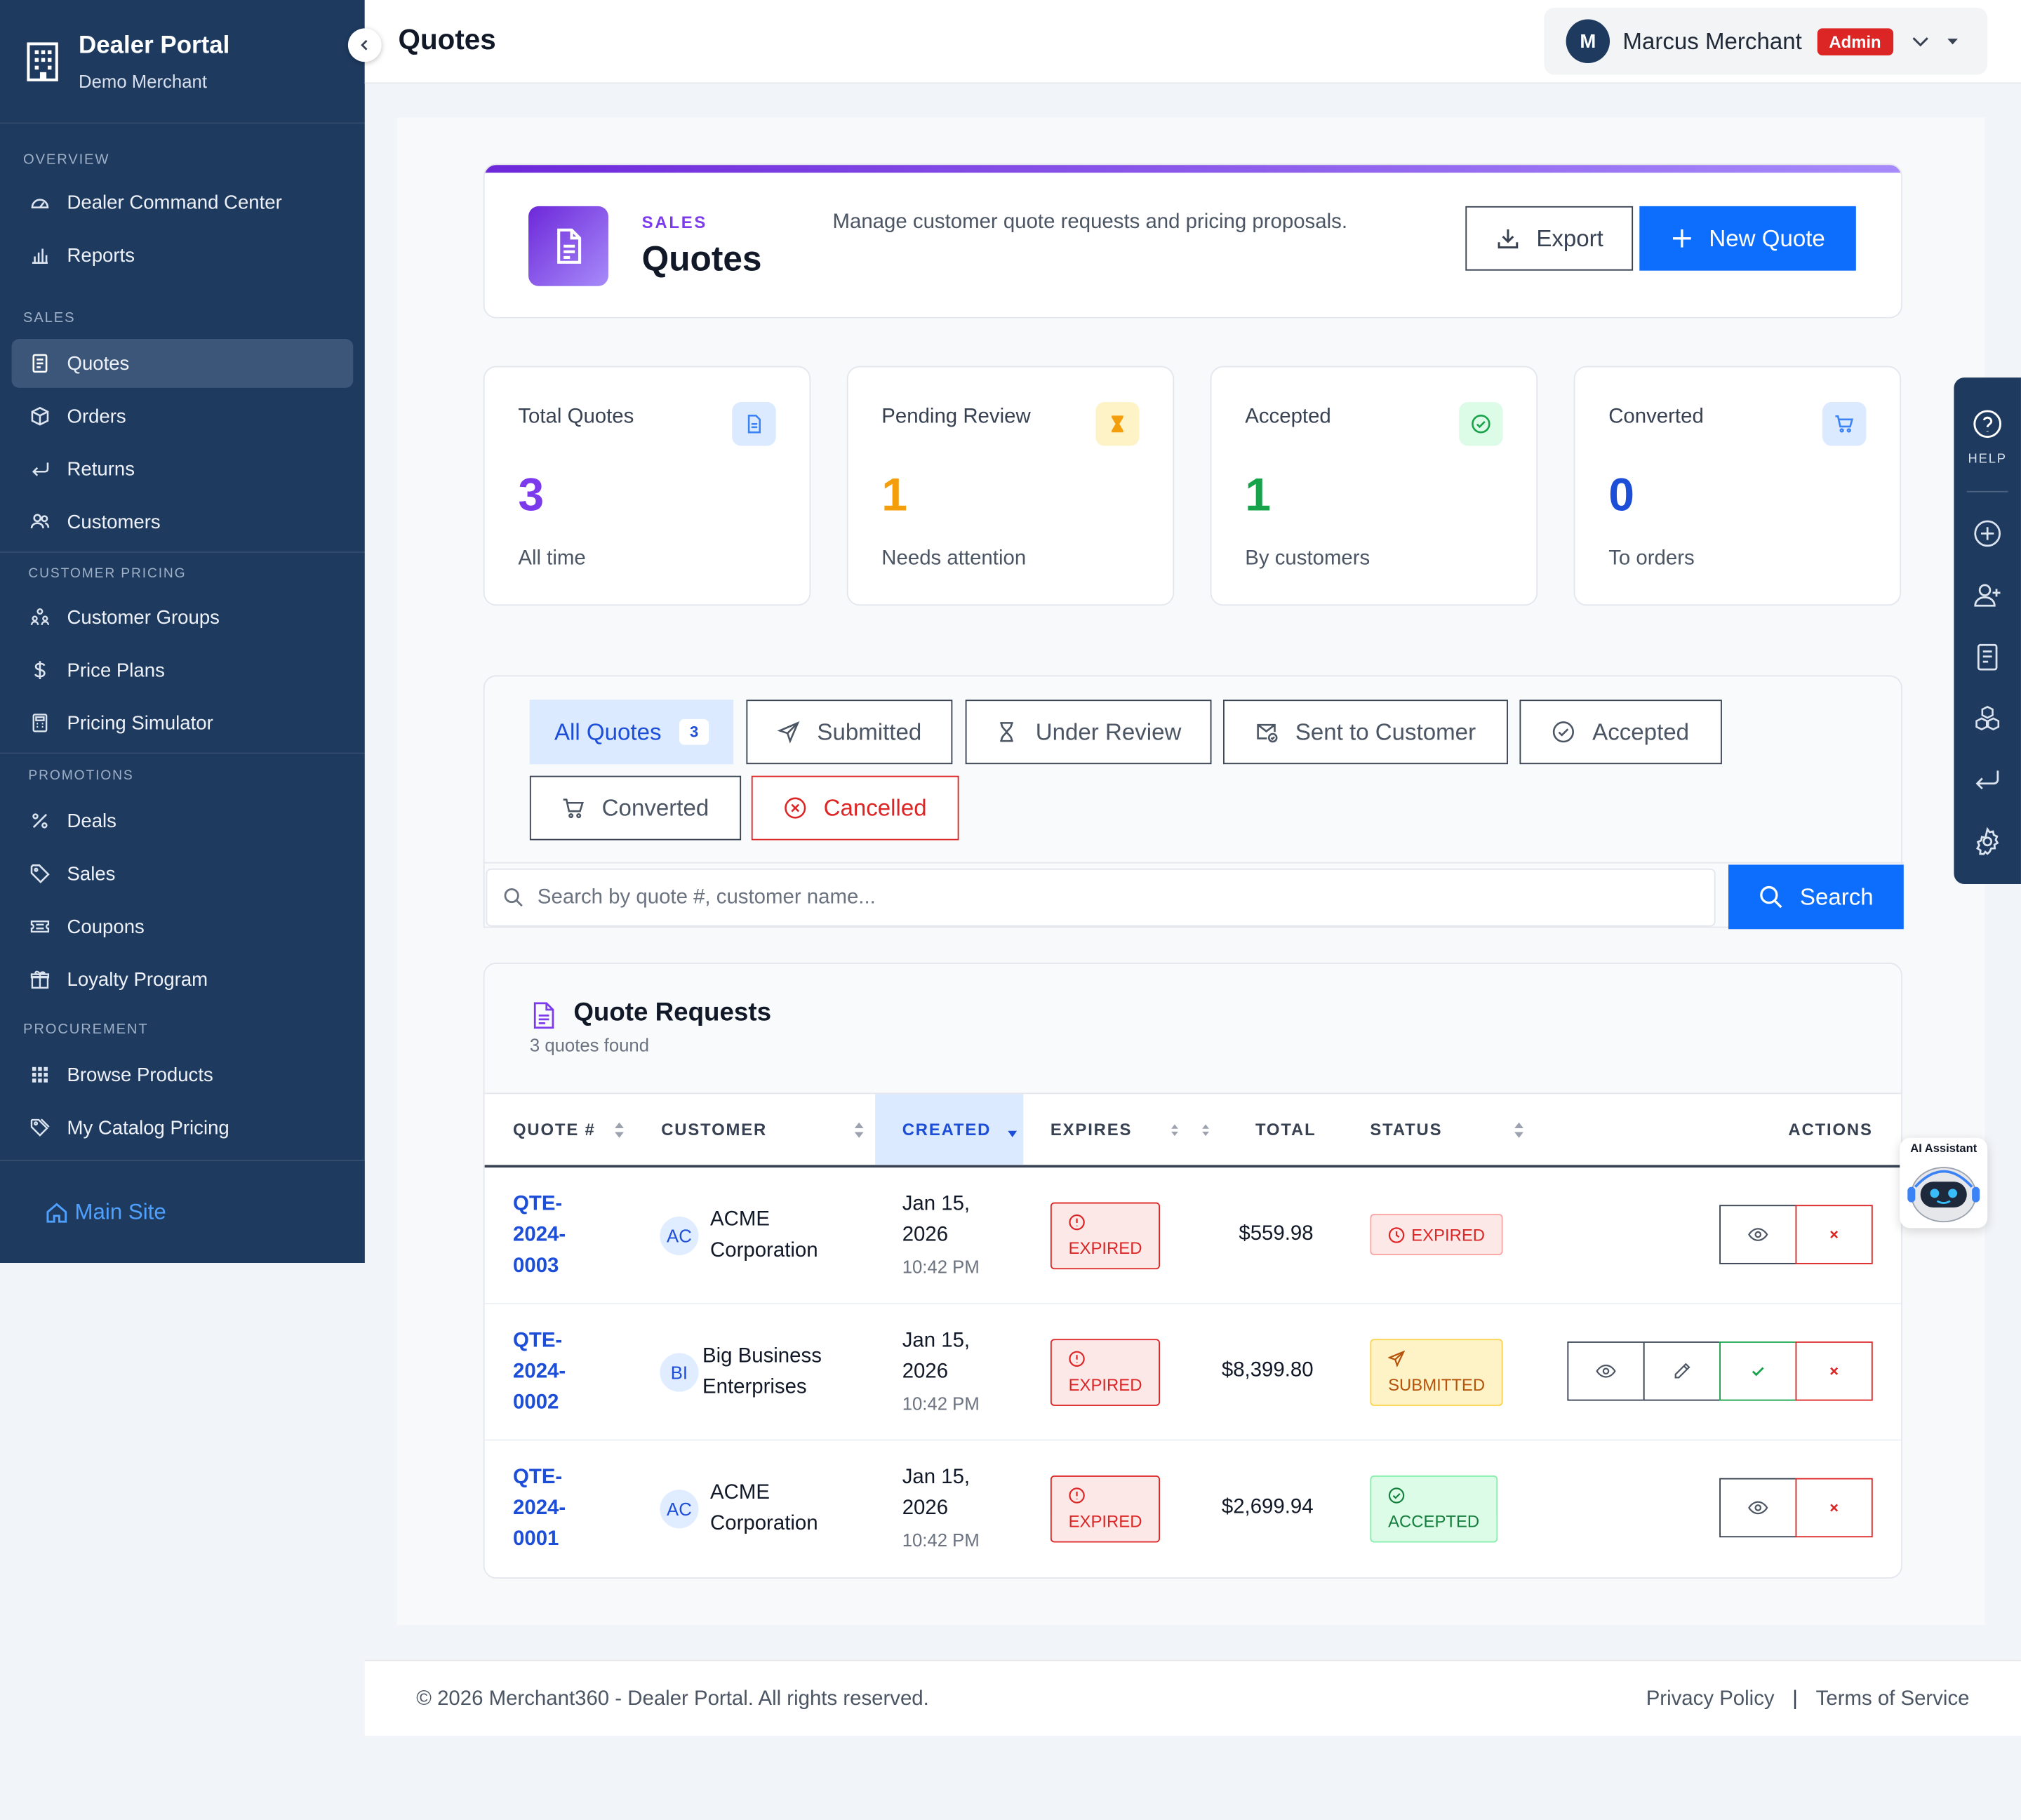 Image resolution: width=2021 pixels, height=1820 pixels. Describe the element at coordinates (513, 897) in the screenshot. I see `search-icon` at that location.